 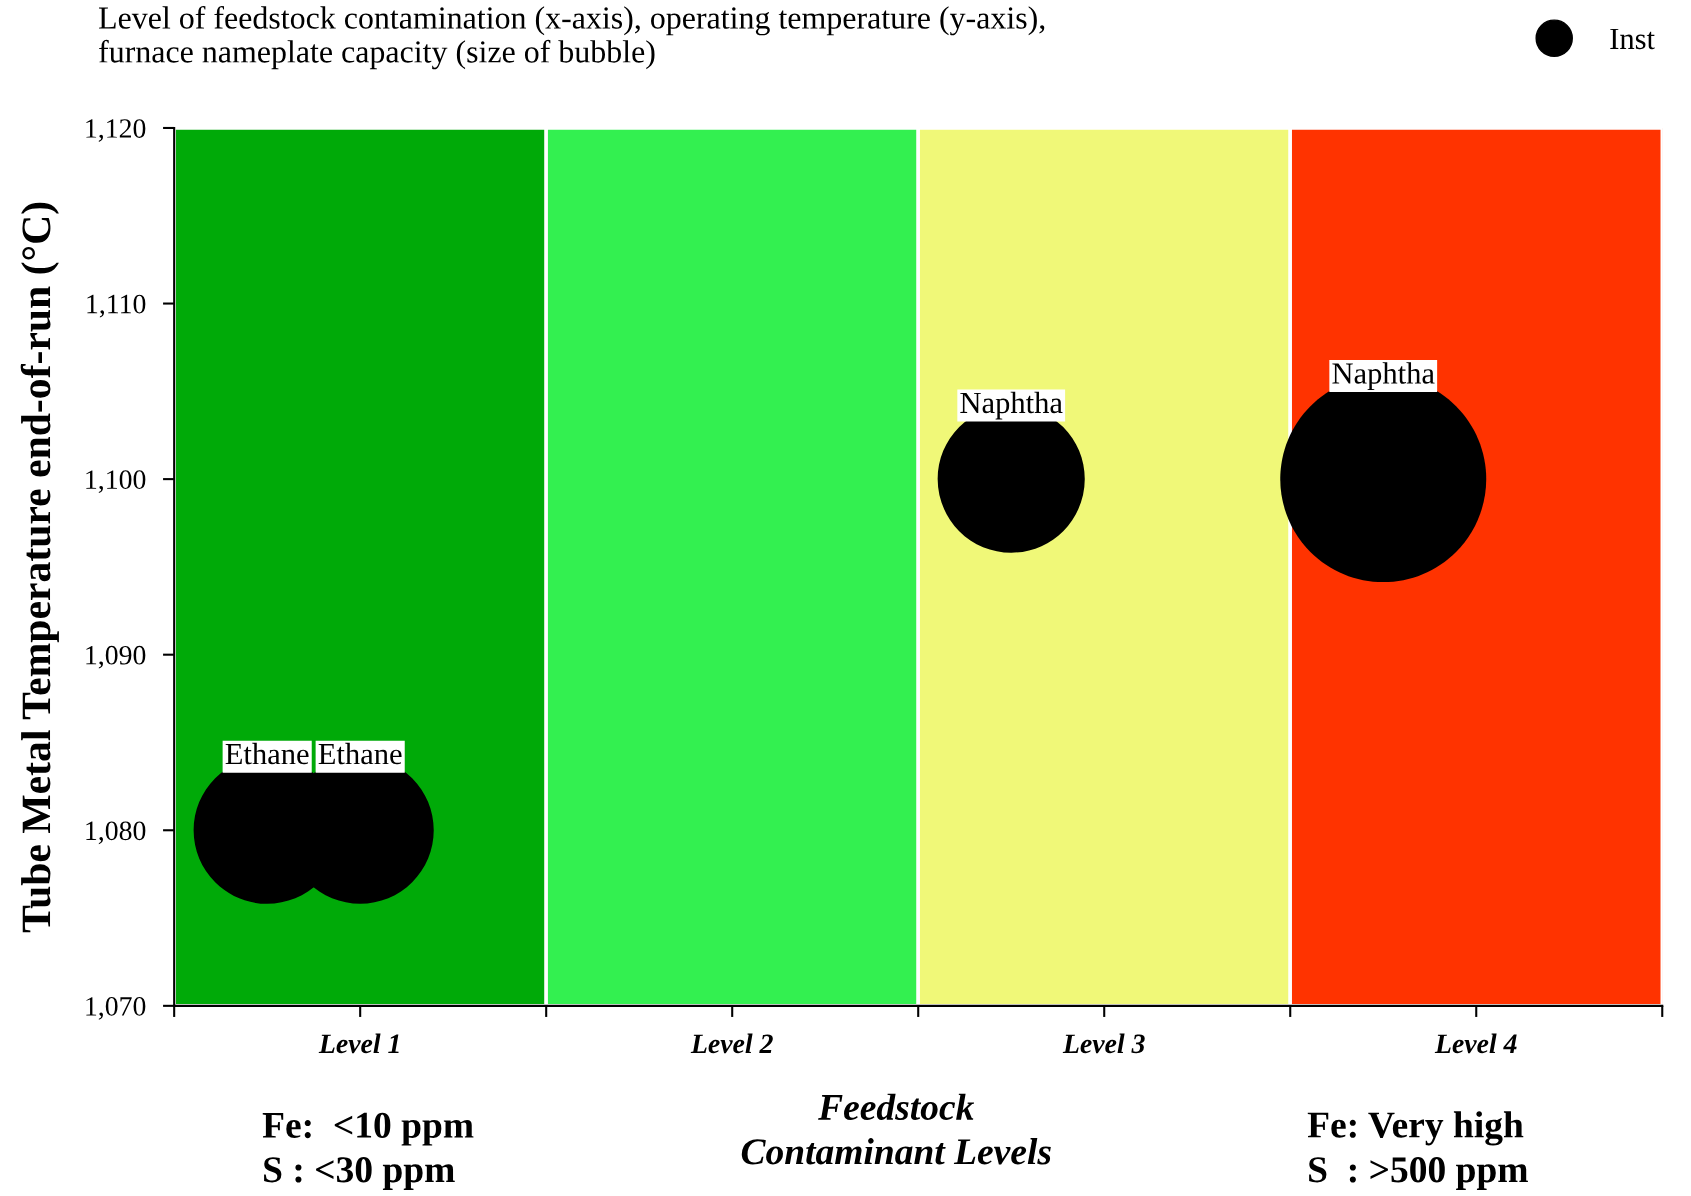 I want to click on chart-subtitle: Level of feedstock contamination (x-axis), operating temperature (y-axis), furnace nameplate capacity (size of bubble), so click(x=572, y=37).